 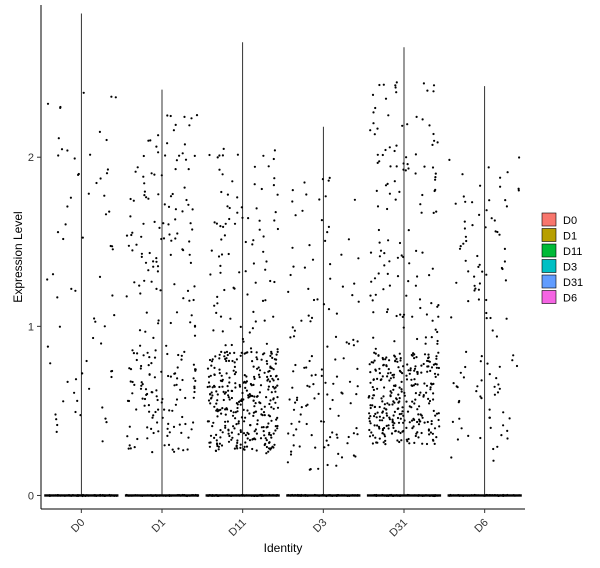 What do you see at coordinates (238, 528) in the screenshot?
I see `x-tick-label-D11: D11` at bounding box center [238, 528].